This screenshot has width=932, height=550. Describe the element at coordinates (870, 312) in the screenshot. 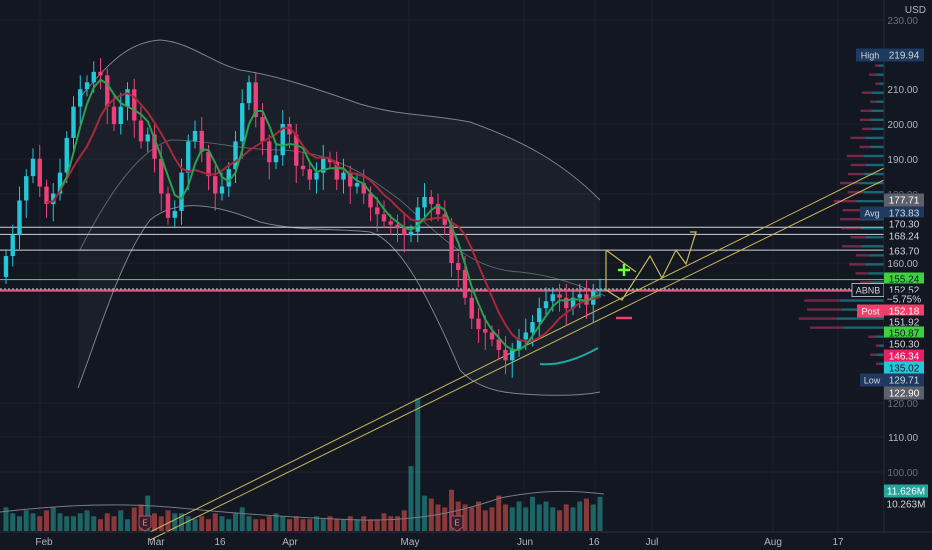

I see `post-tag-label: Post` at that location.